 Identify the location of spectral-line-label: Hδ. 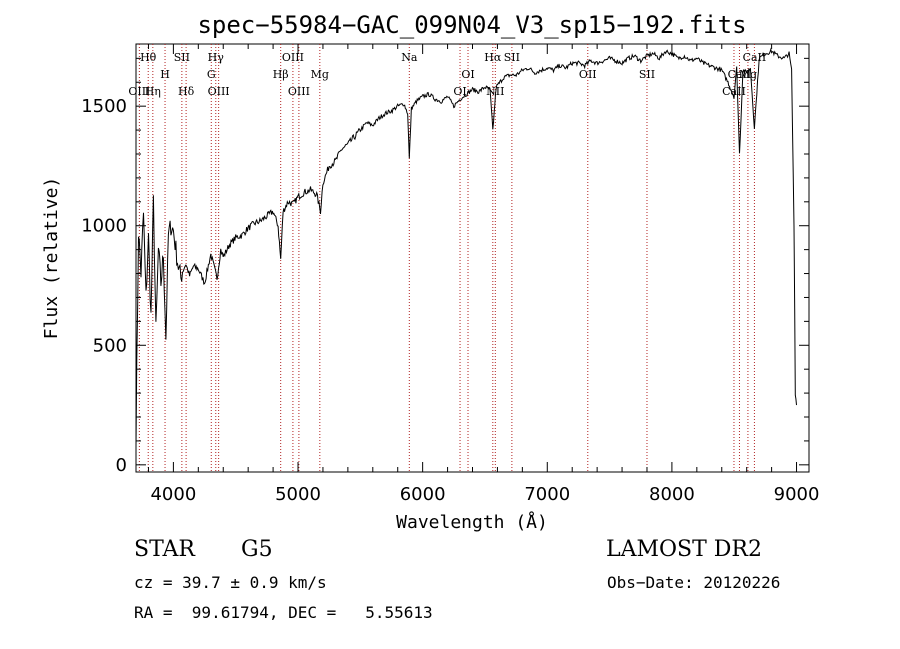
(186, 91).